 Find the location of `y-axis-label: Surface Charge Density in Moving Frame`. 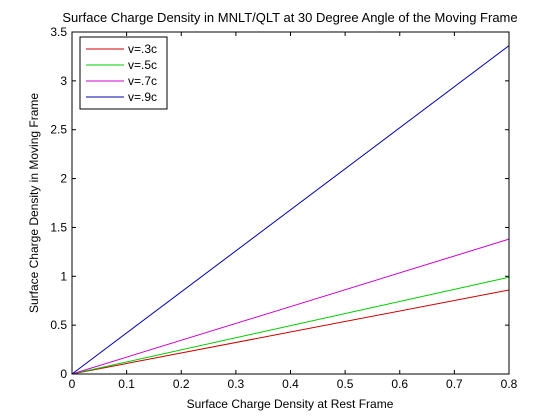

y-axis-label: Surface Charge Density in Moving Frame is located at coordinates (34, 203).